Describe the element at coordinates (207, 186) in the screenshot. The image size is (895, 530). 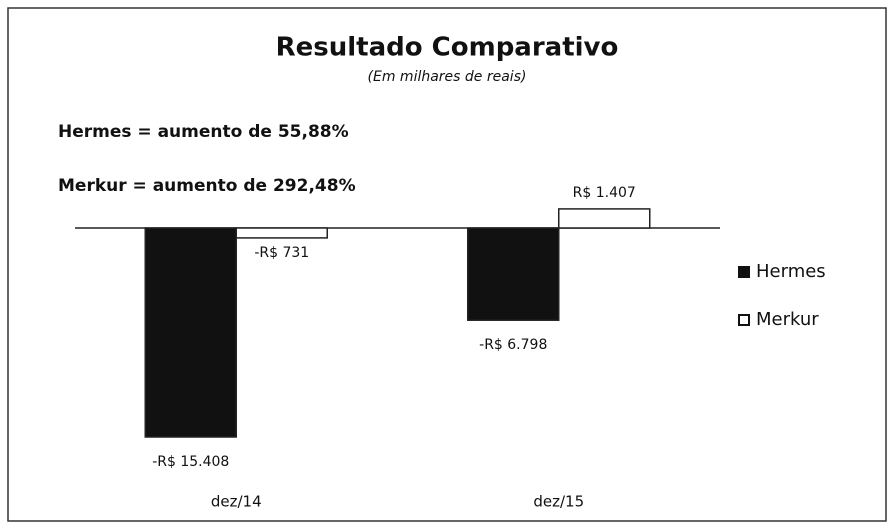
I see `annotation: Merkur = aumento de 292,48%` at that location.